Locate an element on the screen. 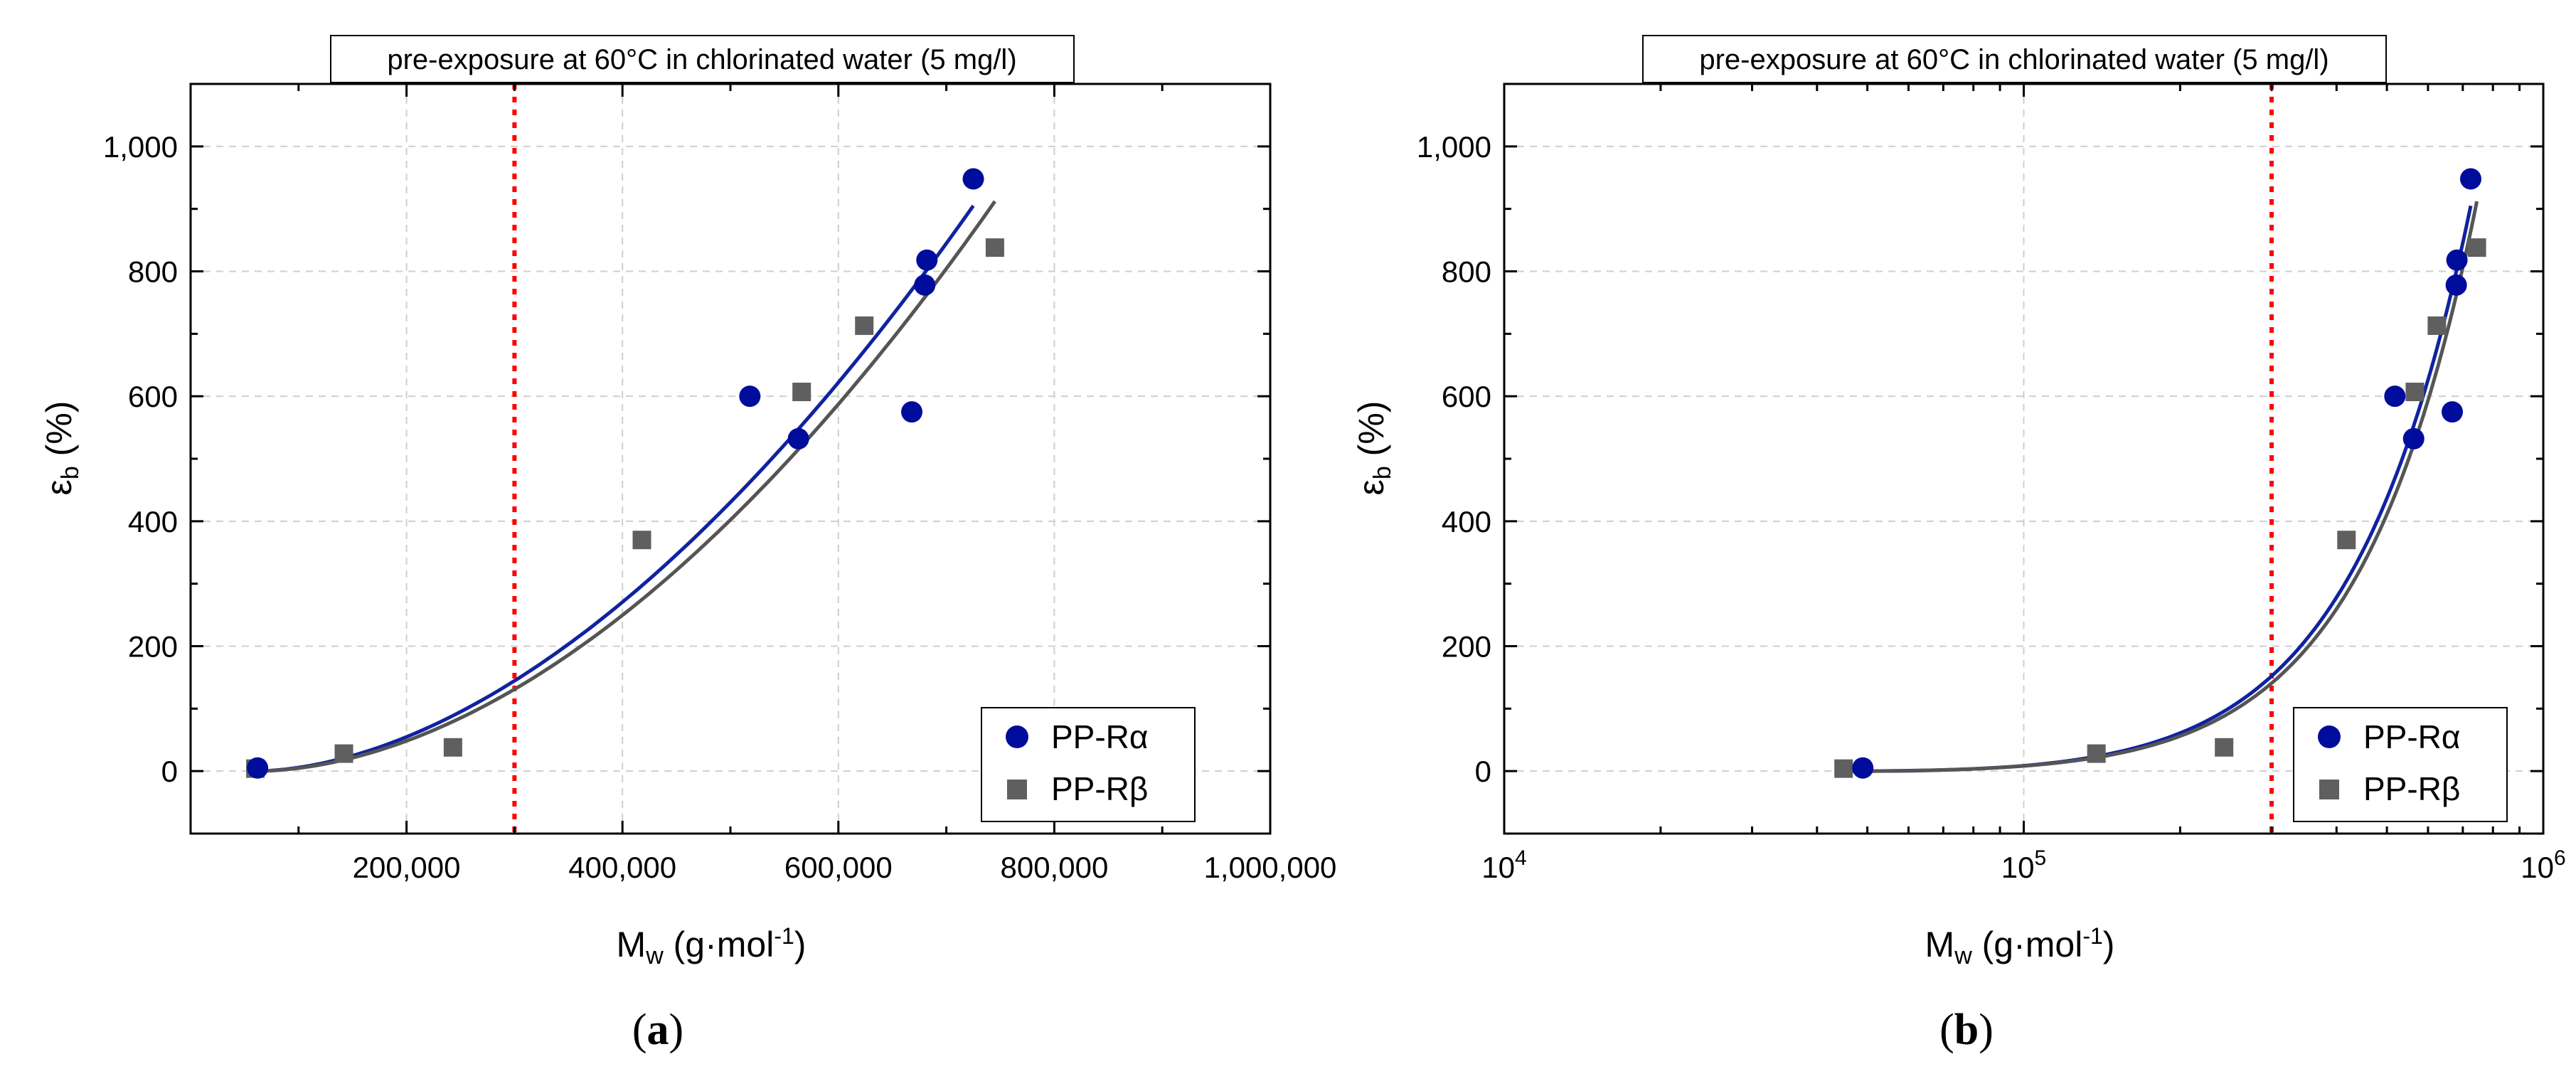  legend-marker-pp-rb-a is located at coordinates (1017, 790).